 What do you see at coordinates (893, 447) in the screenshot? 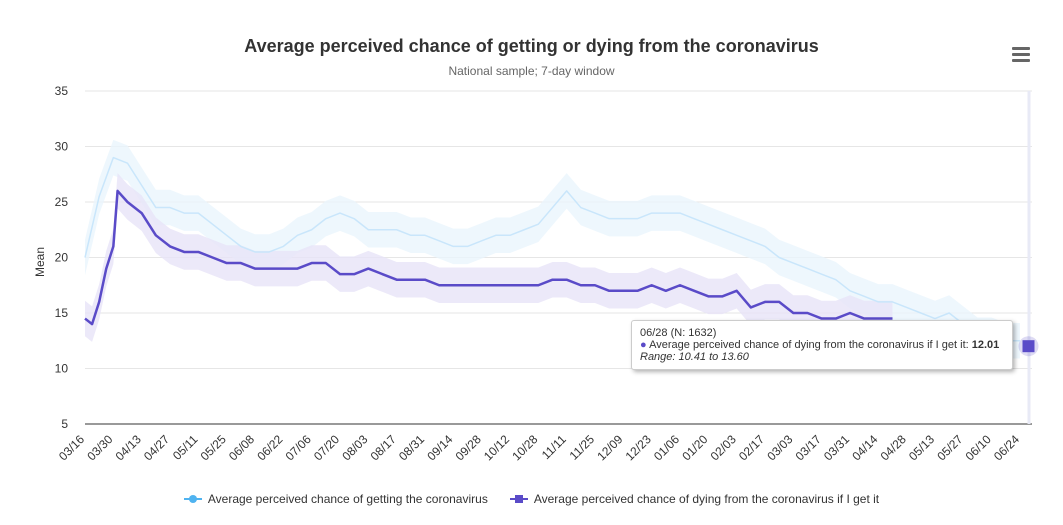
I see `x-tick-label: 04/28` at bounding box center [893, 447].